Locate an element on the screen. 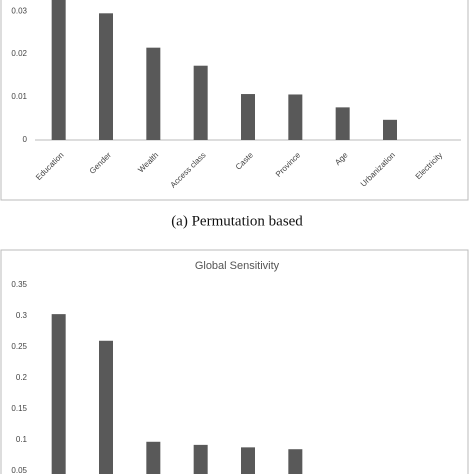 Image resolution: width=474 pixels, height=474 pixels. chart-title: Global Sensitivity is located at coordinates (237, 266).